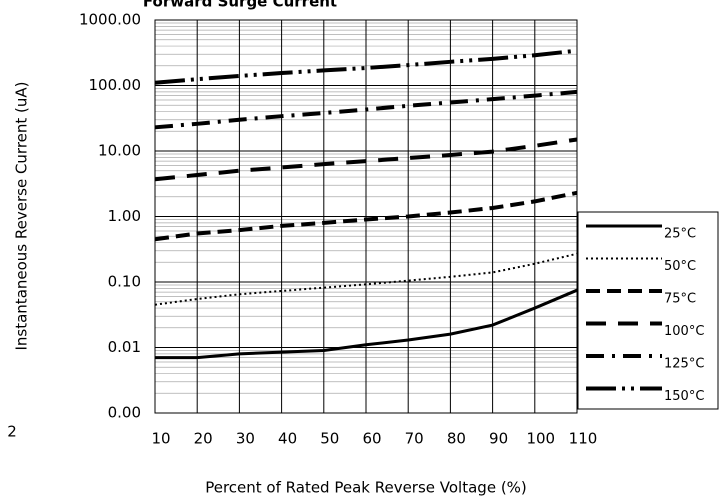 The height and width of the screenshot is (502, 722). What do you see at coordinates (371, 439) in the screenshot?
I see `x-tick-label: 60` at bounding box center [371, 439].